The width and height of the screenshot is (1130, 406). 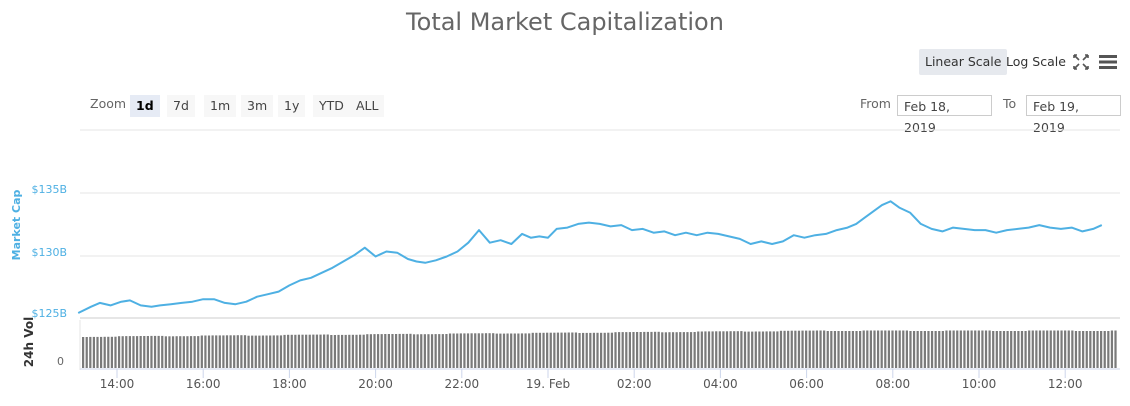 I want to click on from-label: From, so click(x=875, y=103).